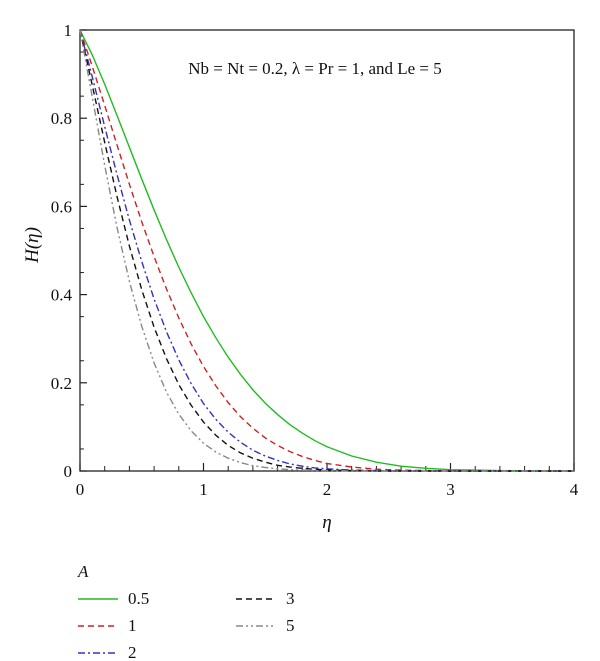 The height and width of the screenshot is (661, 600). I want to click on x-tick-label: 1, so click(203, 489).